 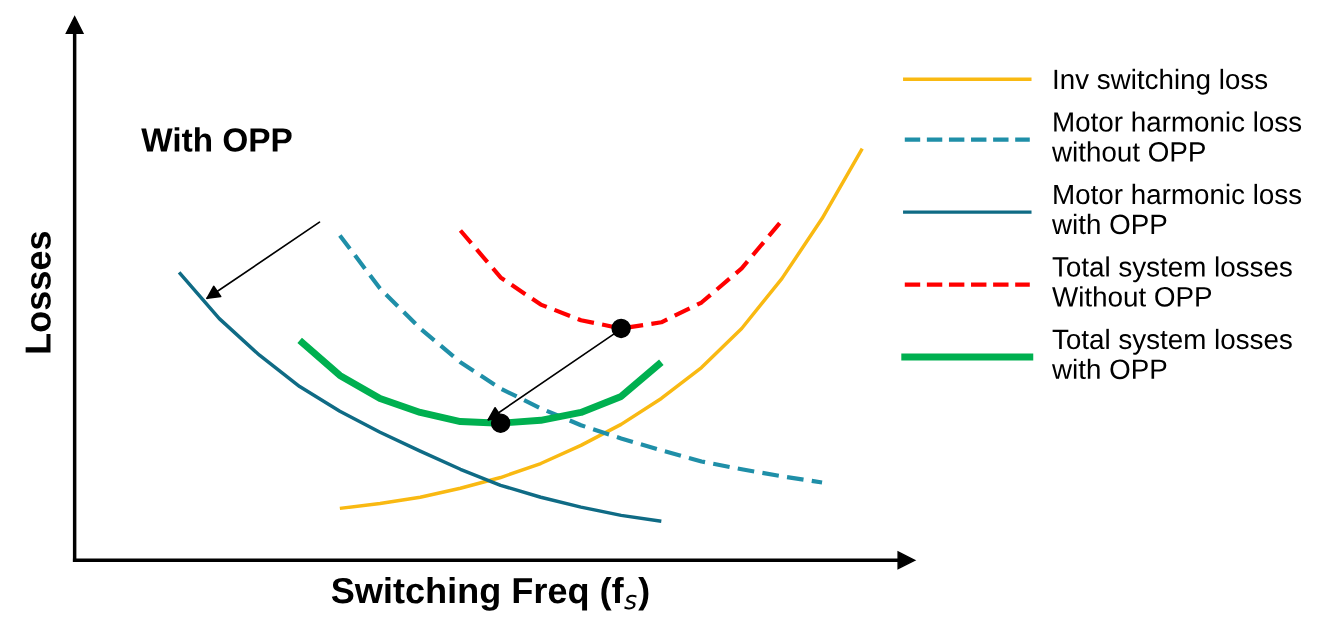 I want to click on legend-label: Motor harmonic loss without OPP, so click(x=1176, y=136).